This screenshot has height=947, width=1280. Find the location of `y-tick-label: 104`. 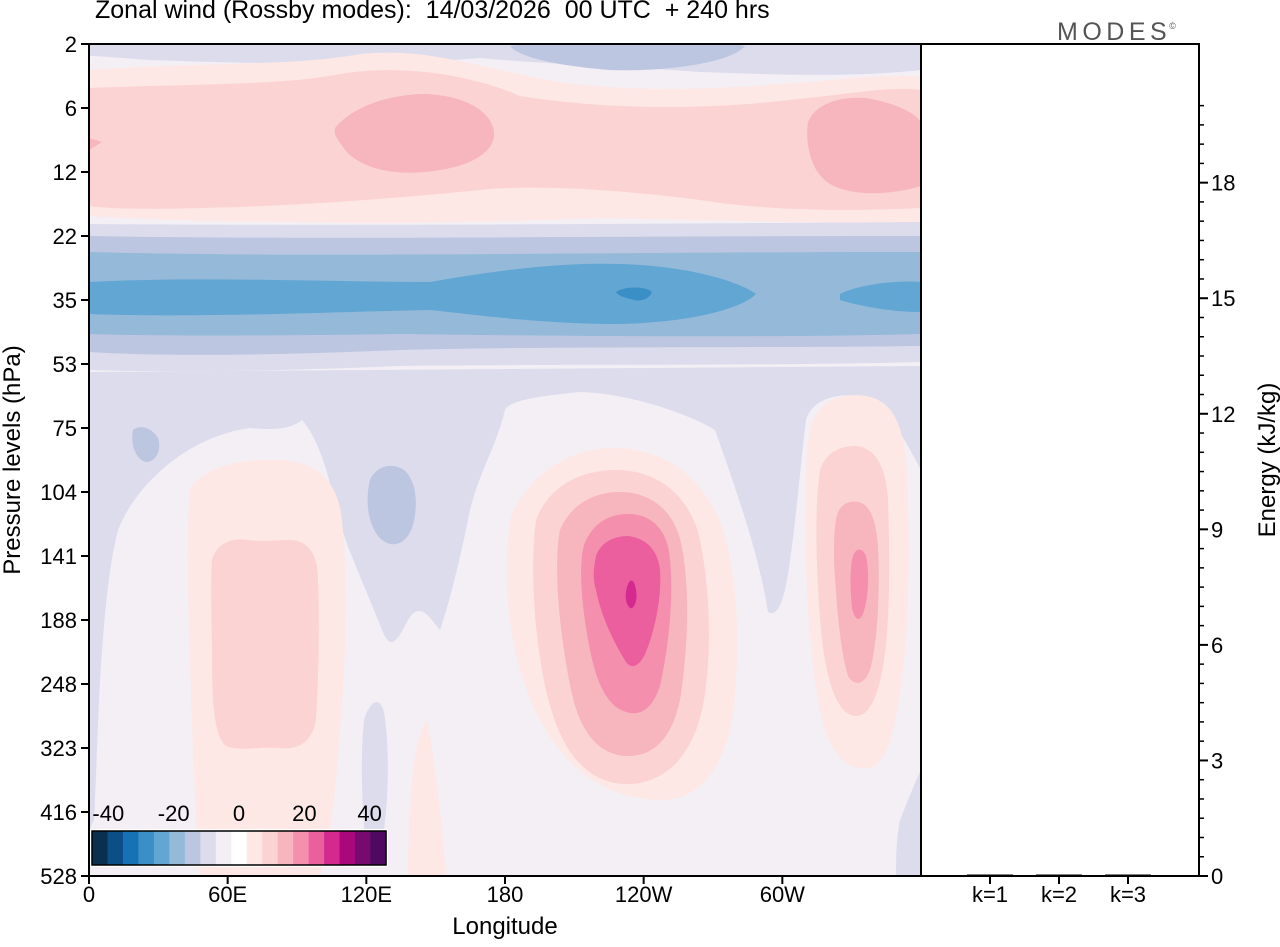

y-tick-label: 104 is located at coordinates (58, 492).